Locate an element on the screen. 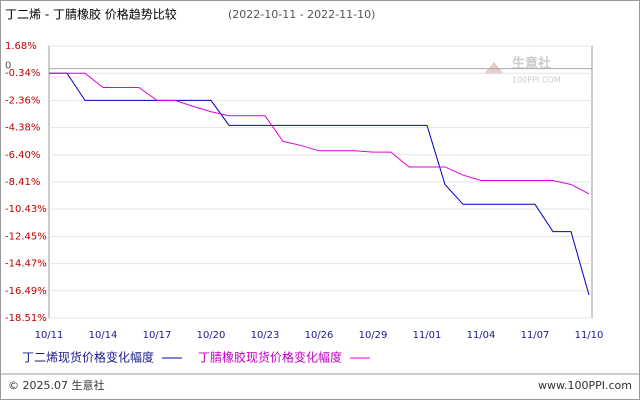 The image size is (640, 400). x-tick-label: 10/17 is located at coordinates (157, 335).